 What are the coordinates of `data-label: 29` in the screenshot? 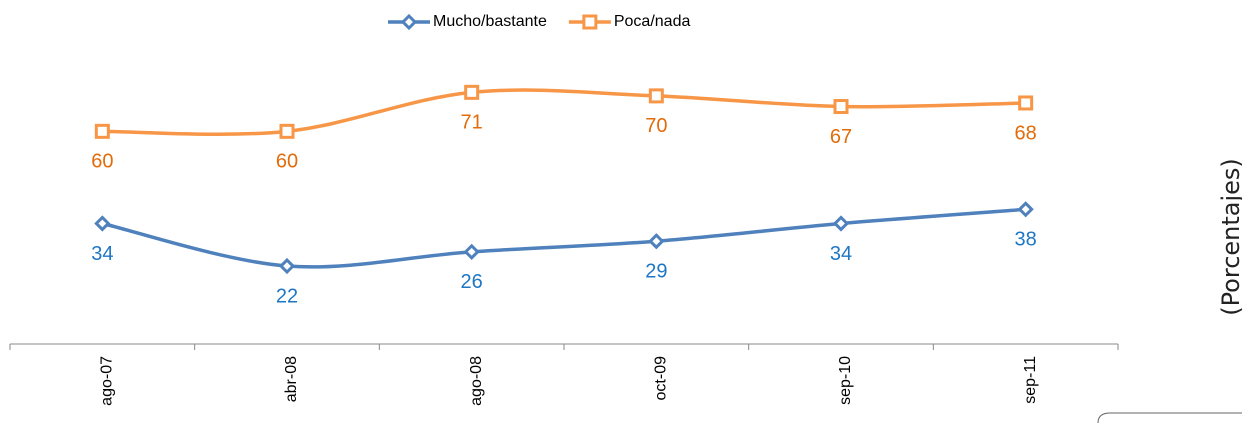 It's located at (656, 271).